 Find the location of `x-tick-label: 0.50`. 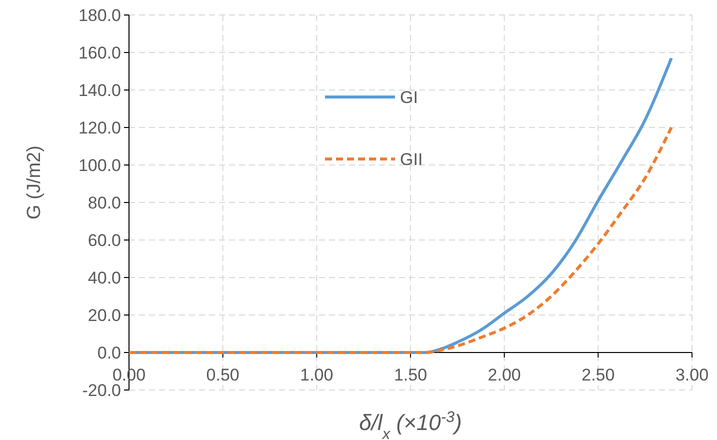

x-tick-label: 0.50 is located at coordinates (223, 375).